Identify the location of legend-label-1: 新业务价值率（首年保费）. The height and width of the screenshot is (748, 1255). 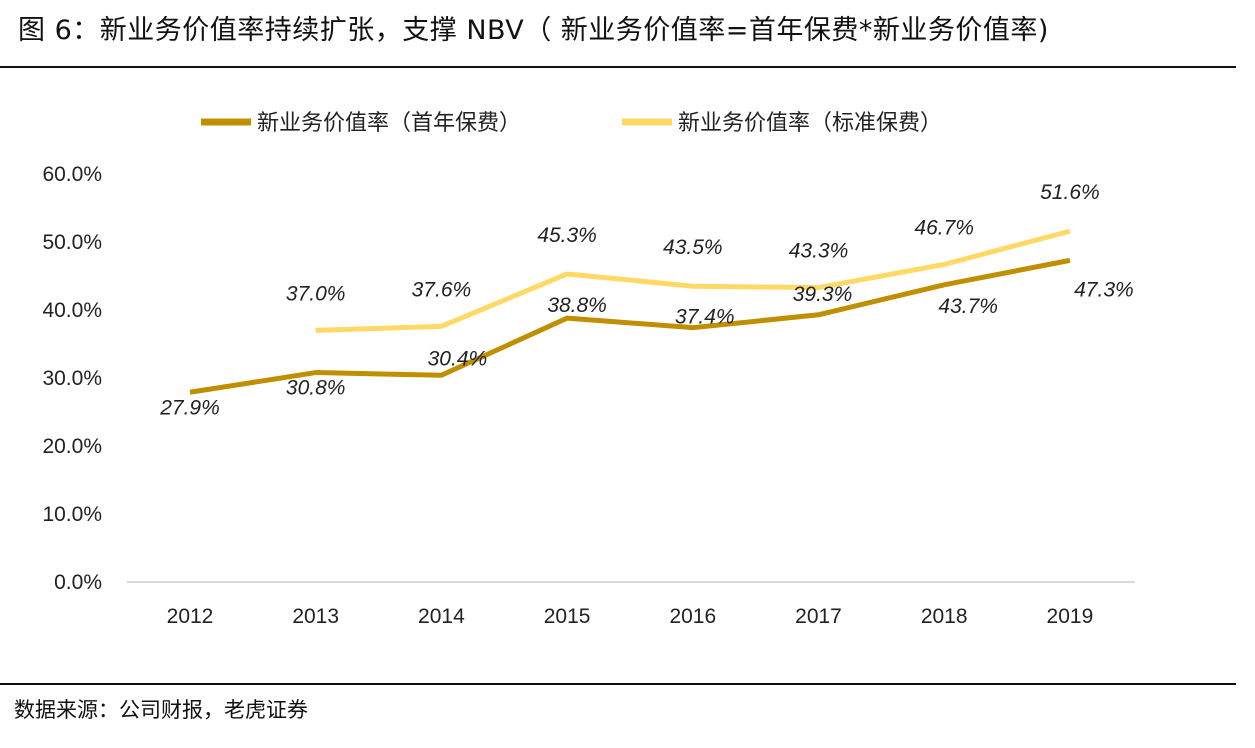
(389, 123).